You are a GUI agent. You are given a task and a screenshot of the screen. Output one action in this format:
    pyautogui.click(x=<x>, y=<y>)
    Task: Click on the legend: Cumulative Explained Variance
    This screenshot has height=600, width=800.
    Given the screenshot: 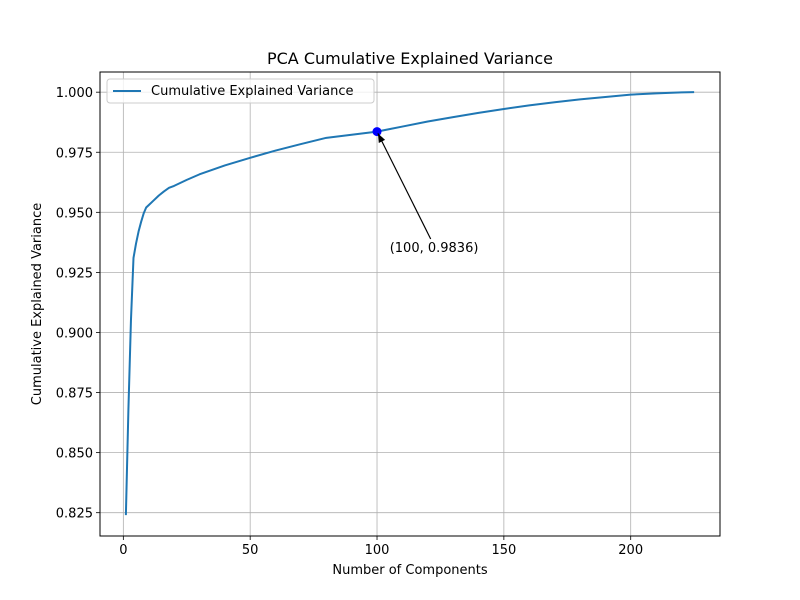 What is the action you would take?
    pyautogui.click(x=240, y=91)
    